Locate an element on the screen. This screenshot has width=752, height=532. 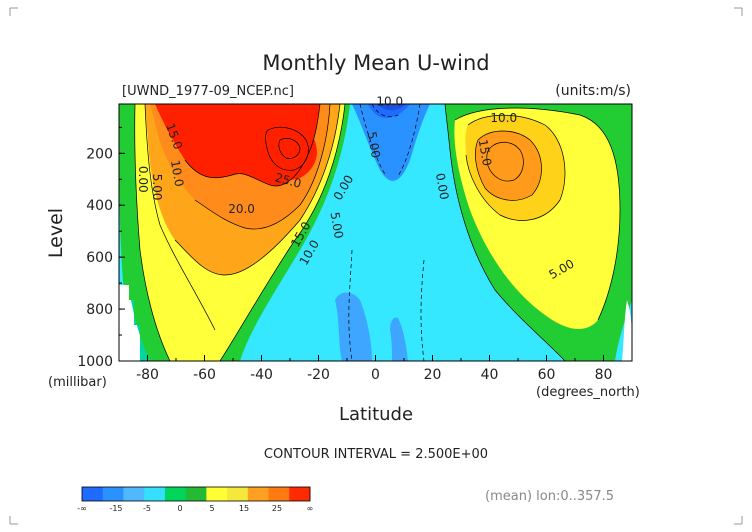
y-axis-unit: (millibar) is located at coordinates (77, 382).